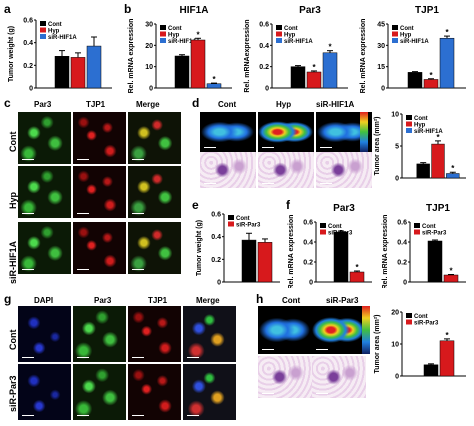  What do you see at coordinates (158, 300) in the screenshot?
I see `g-col-tjp1: TJP1` at bounding box center [158, 300].